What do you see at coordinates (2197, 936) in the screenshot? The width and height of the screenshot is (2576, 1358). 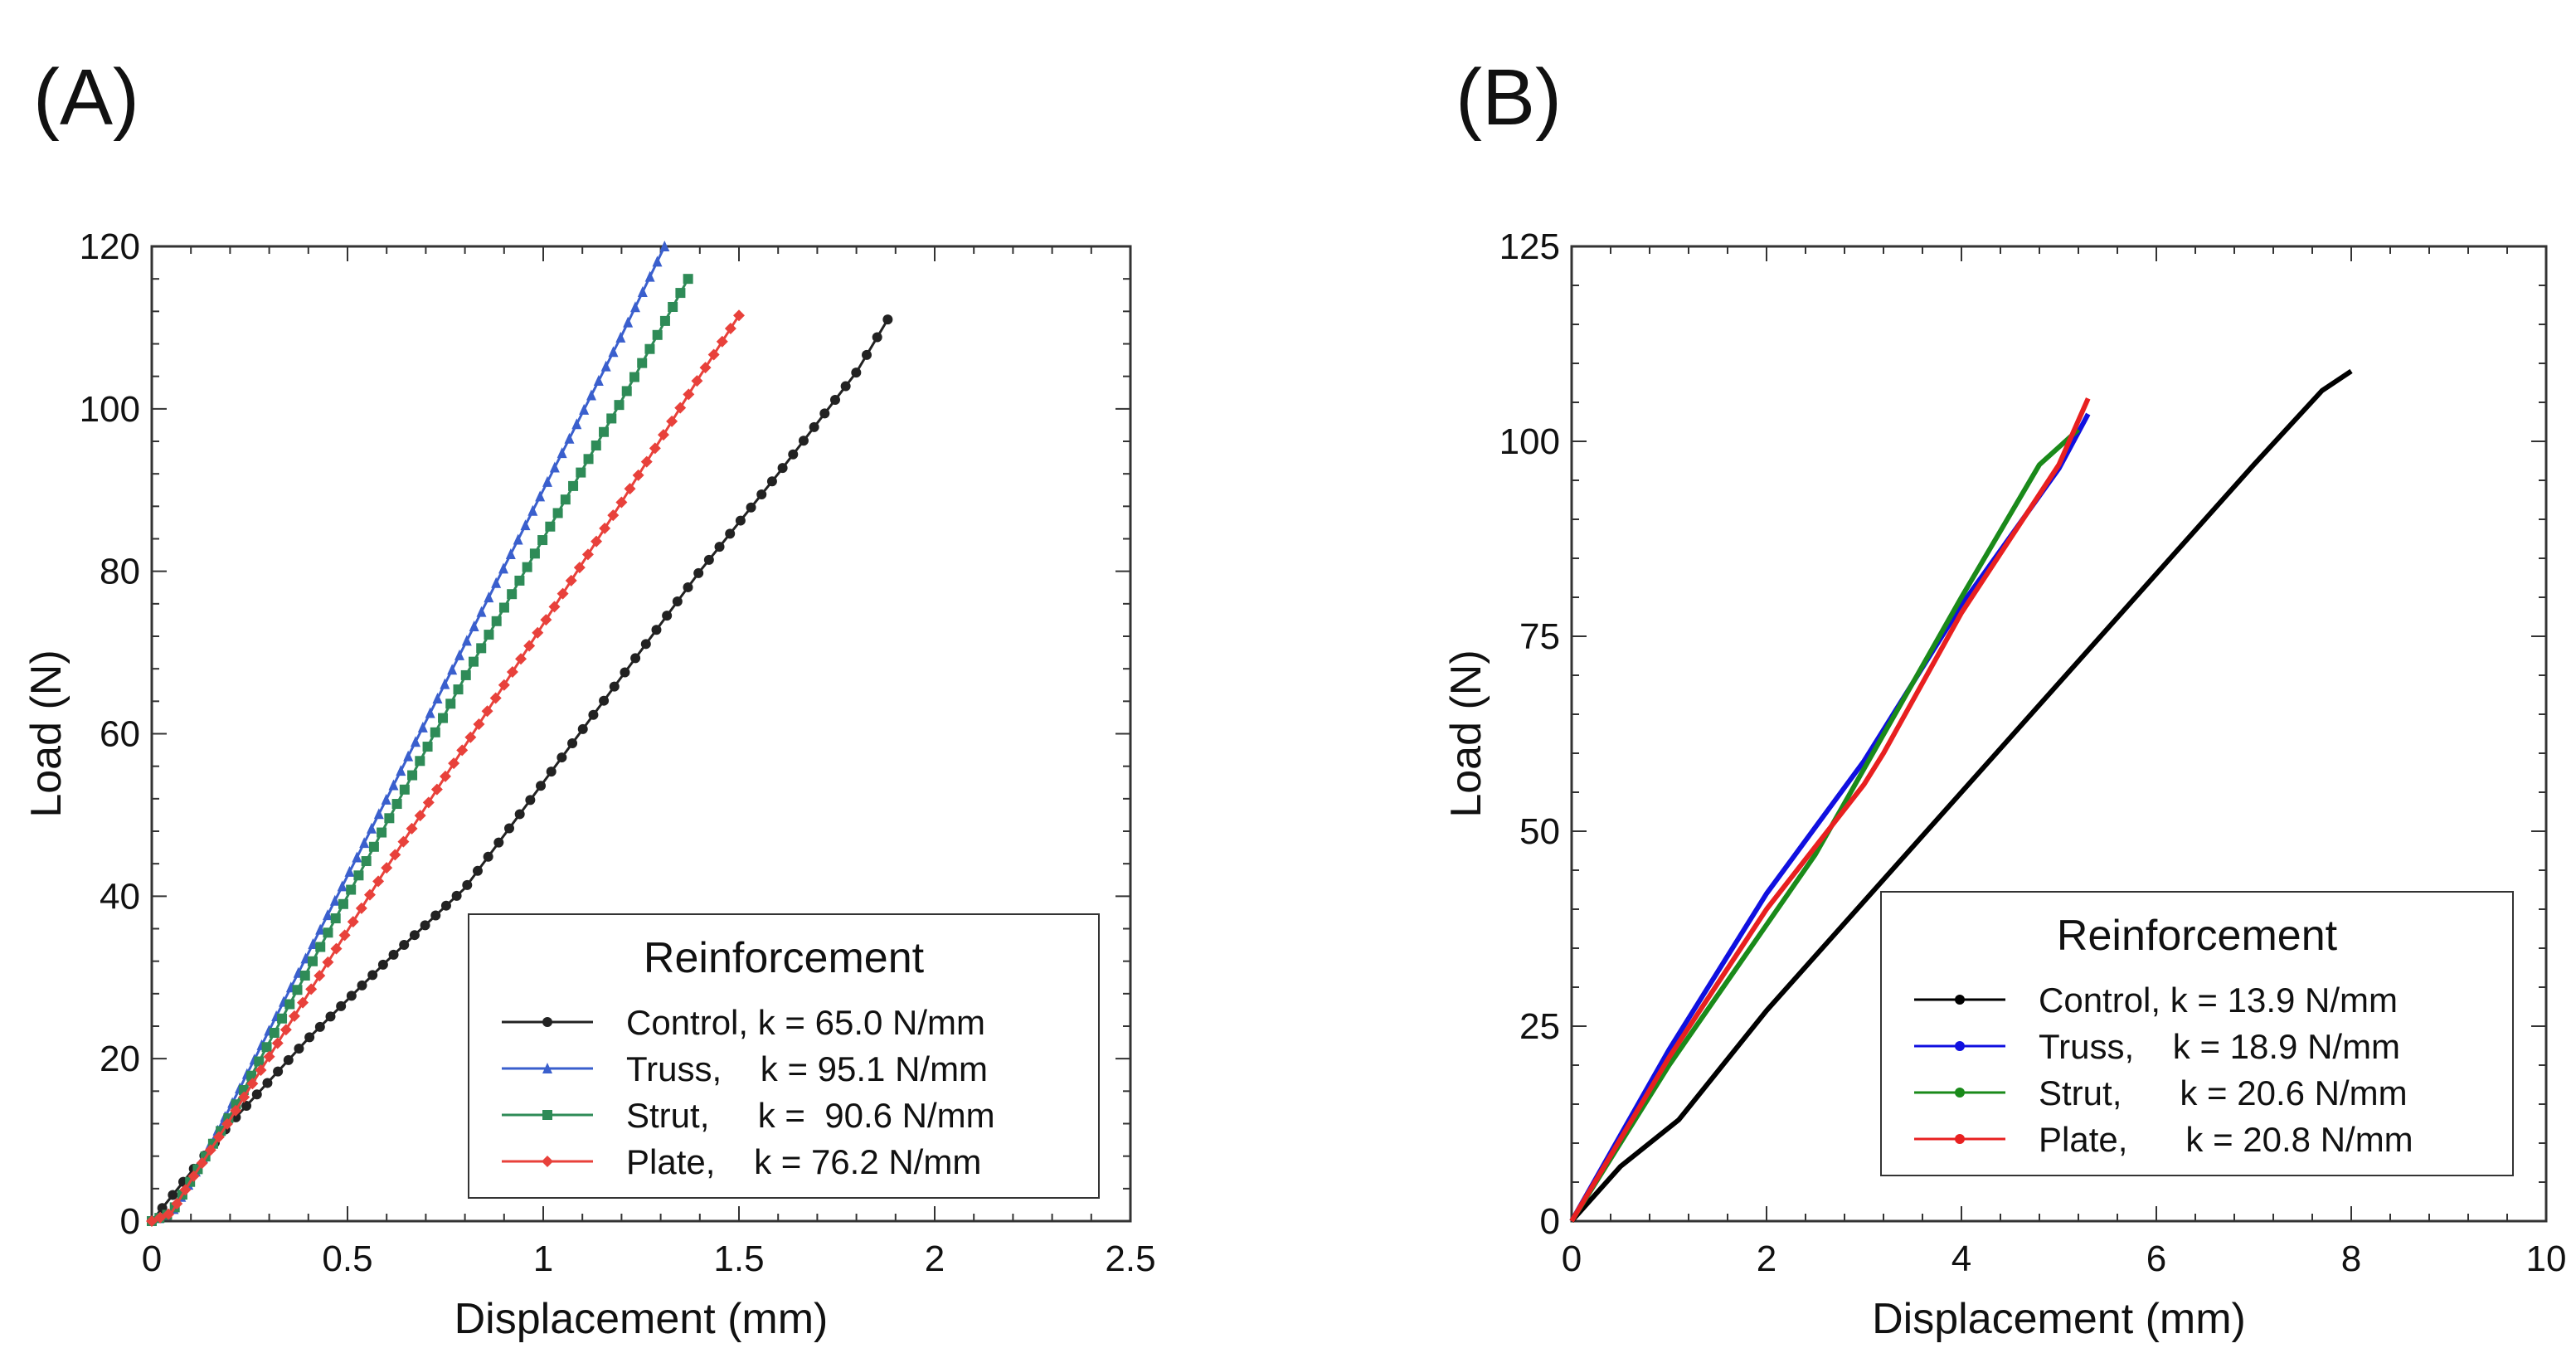 I see `legend-title: Reinforcement` at bounding box center [2197, 936].